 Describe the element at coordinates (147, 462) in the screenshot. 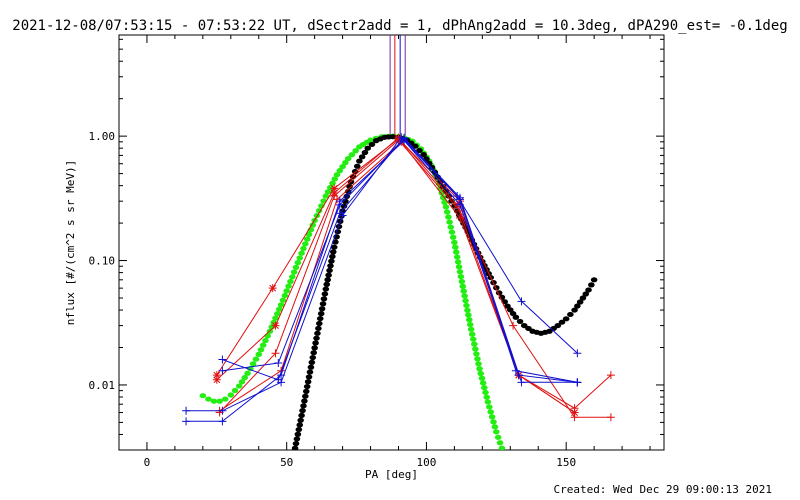

I see `x-tick-label: 0` at that location.